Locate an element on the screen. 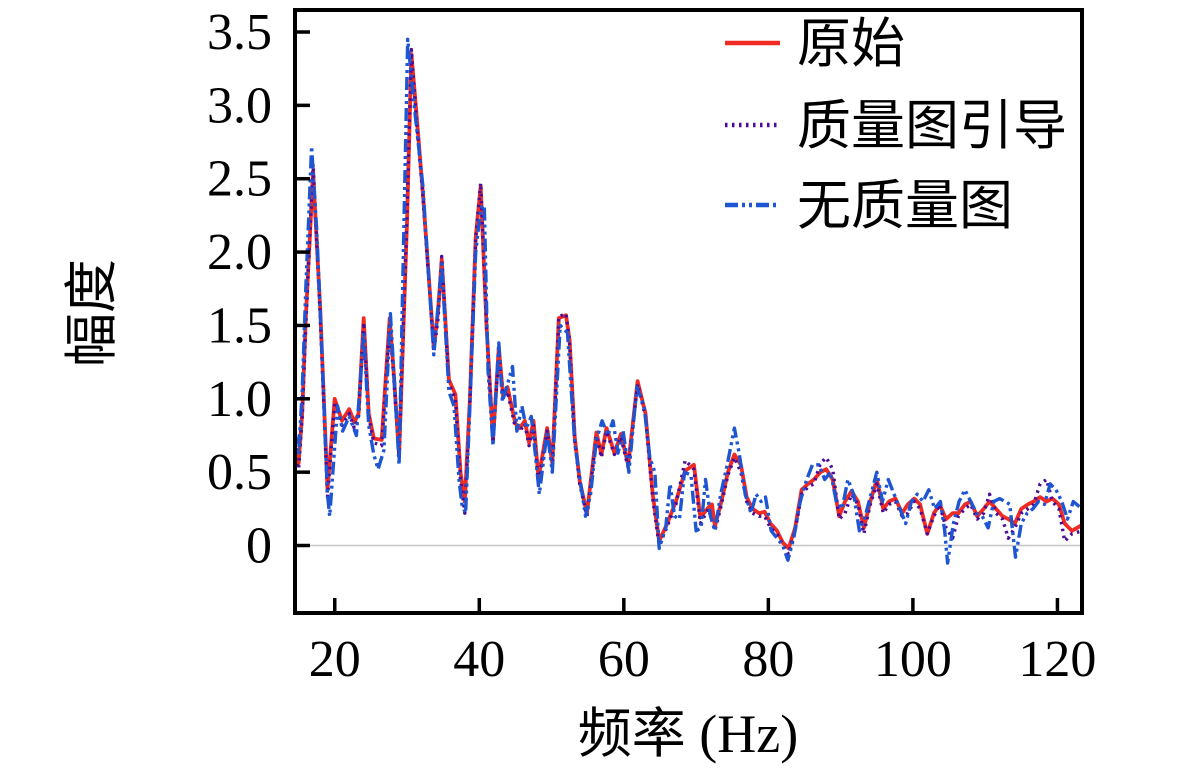  y-tick-label: 3.0 is located at coordinates (239, 105).